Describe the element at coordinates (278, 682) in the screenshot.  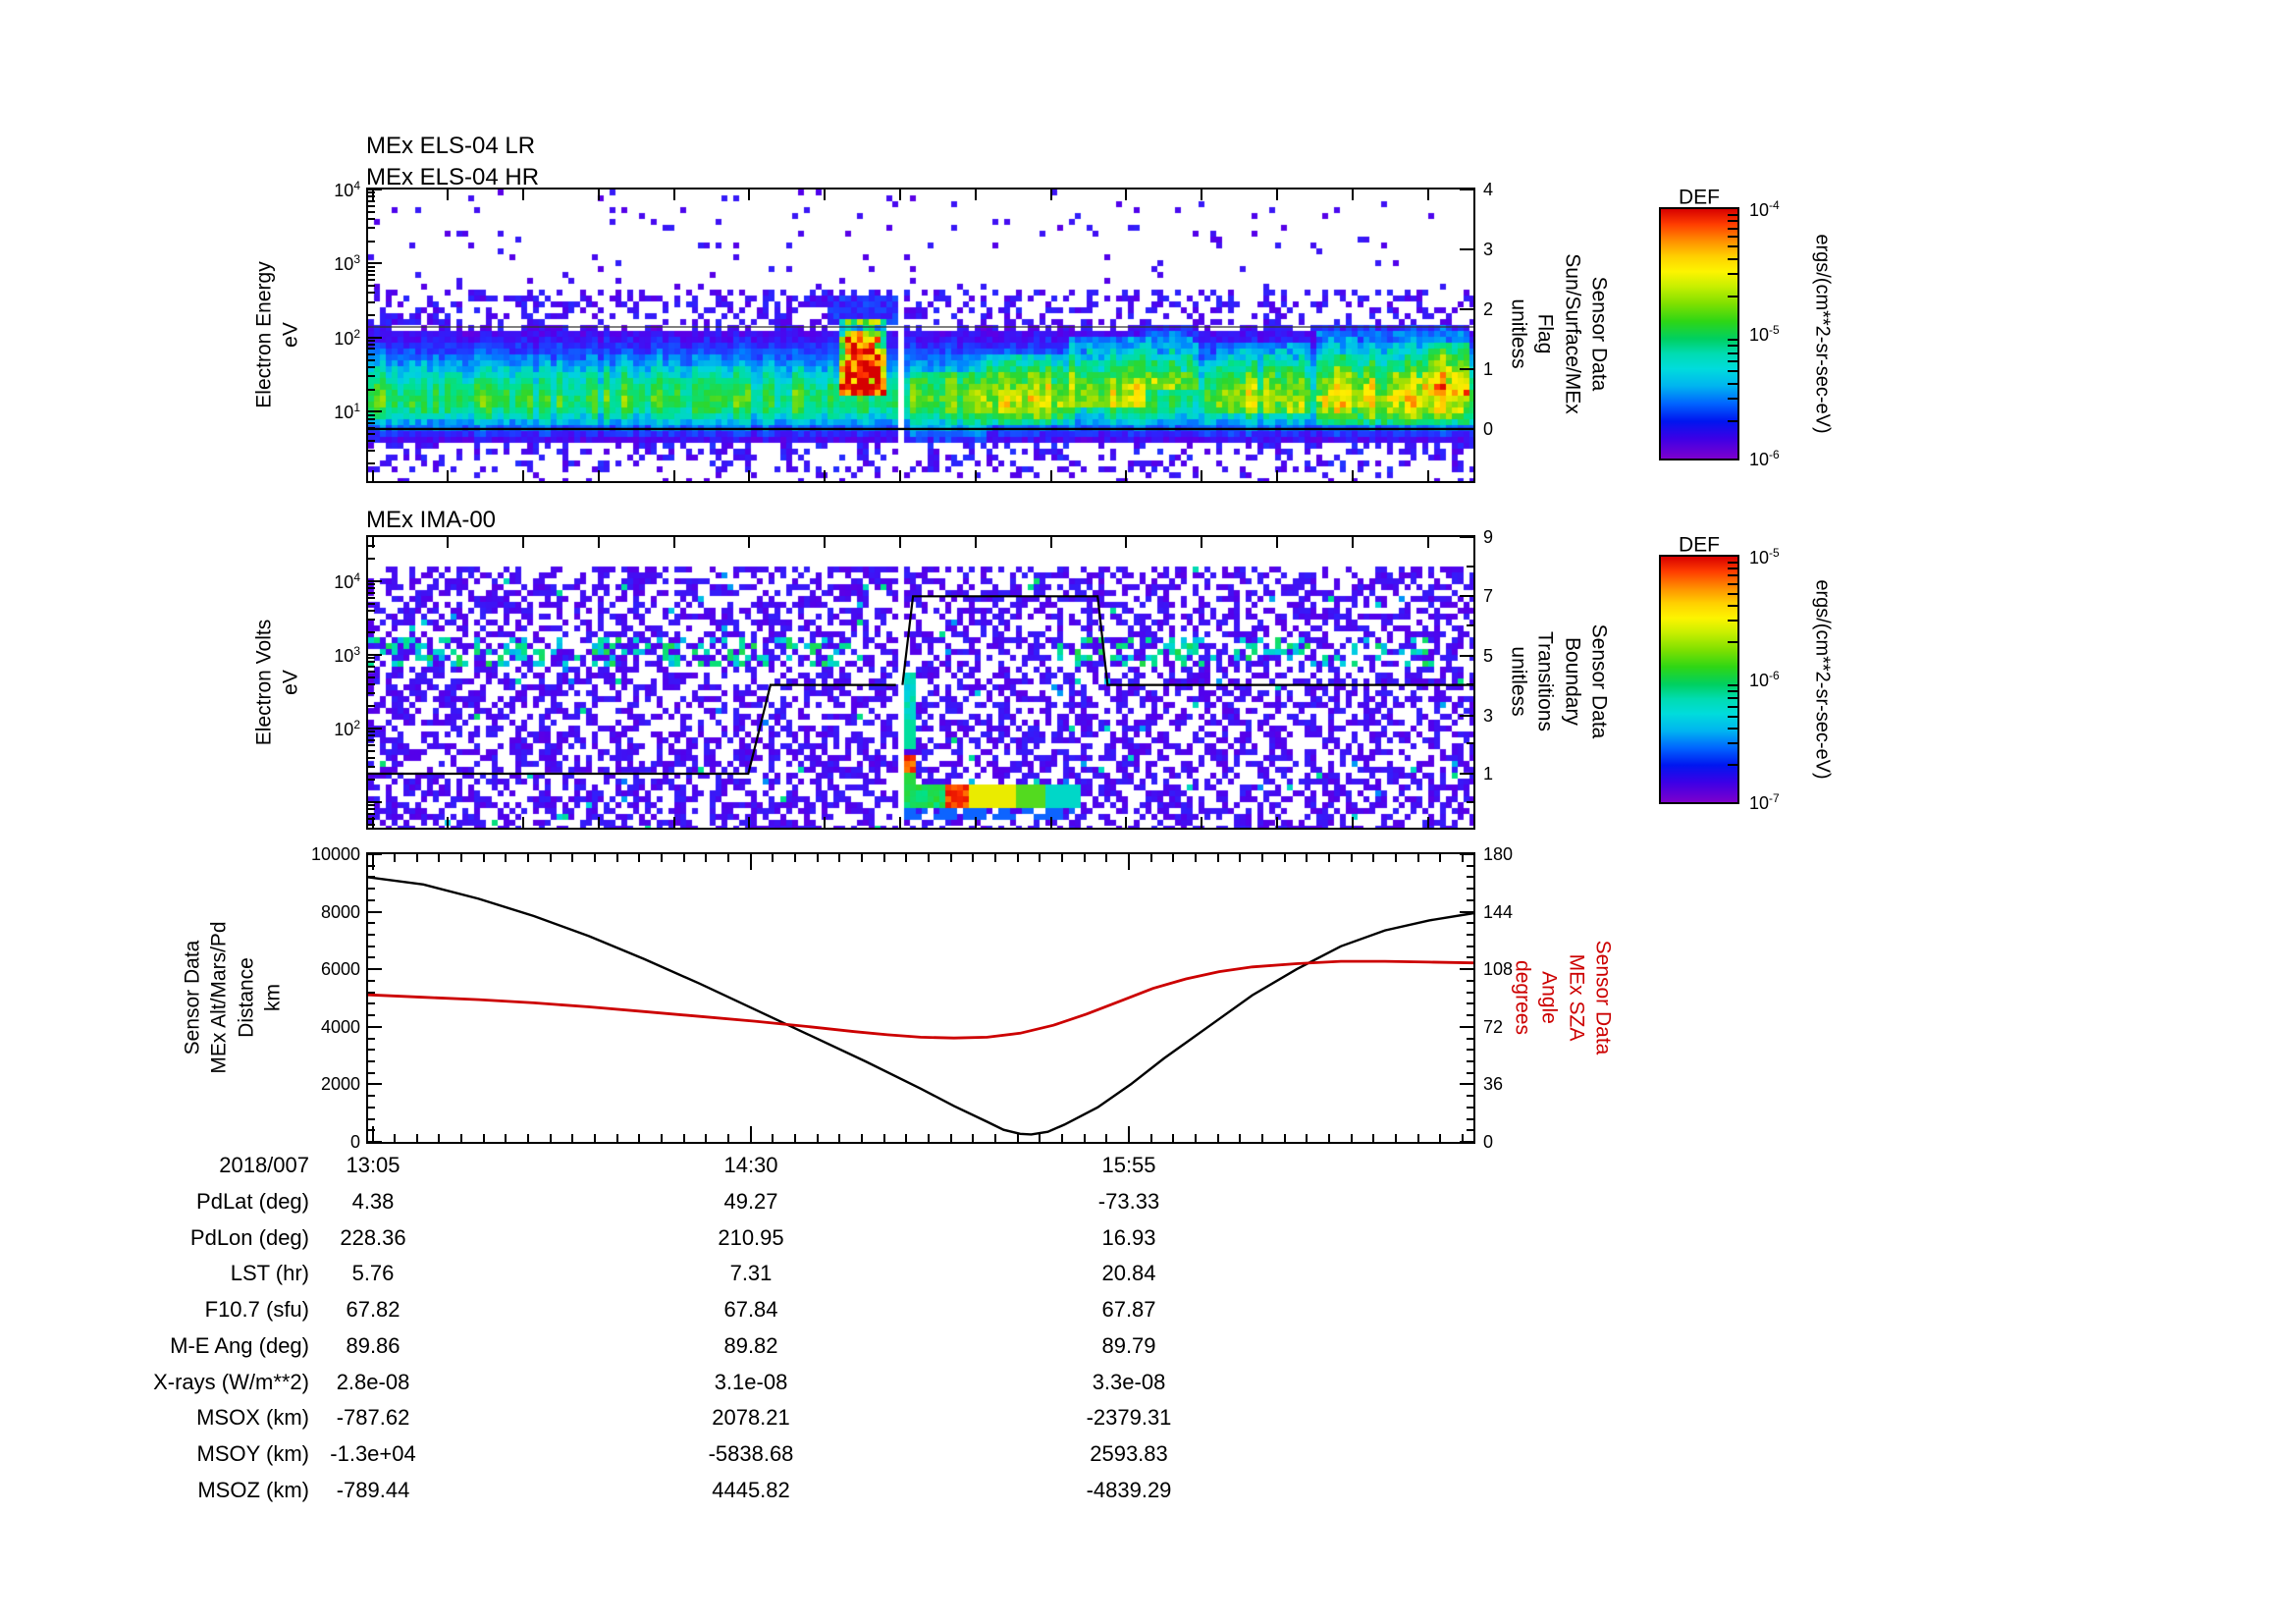
I see `ima-ylabel: Electron Volts eV` at that location.